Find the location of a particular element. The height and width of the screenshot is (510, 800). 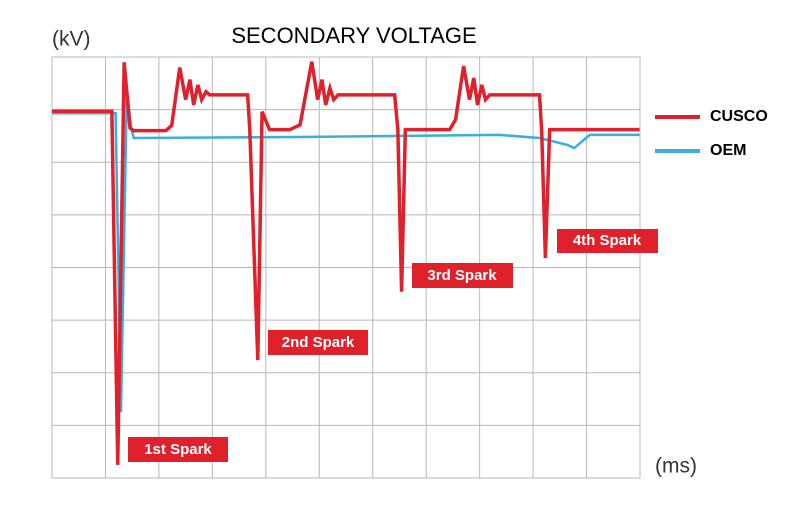

annotation: 2nd Spark is located at coordinates (318, 342).